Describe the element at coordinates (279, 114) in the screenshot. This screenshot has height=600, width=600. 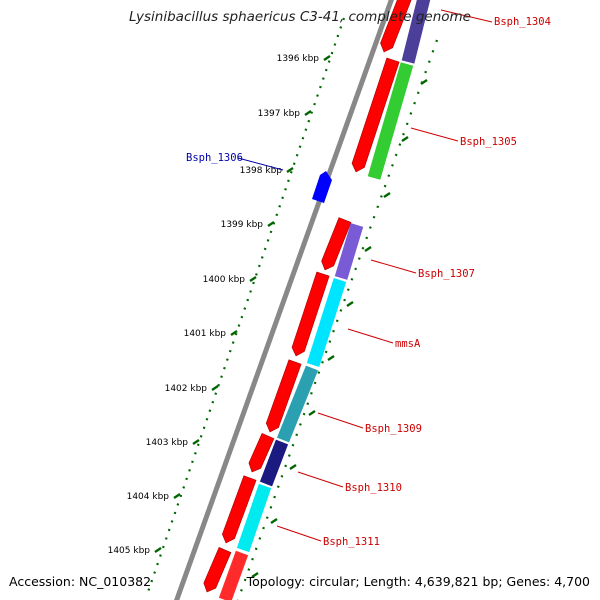
I see `ruler-tick-label: 1397 kbp` at that location.